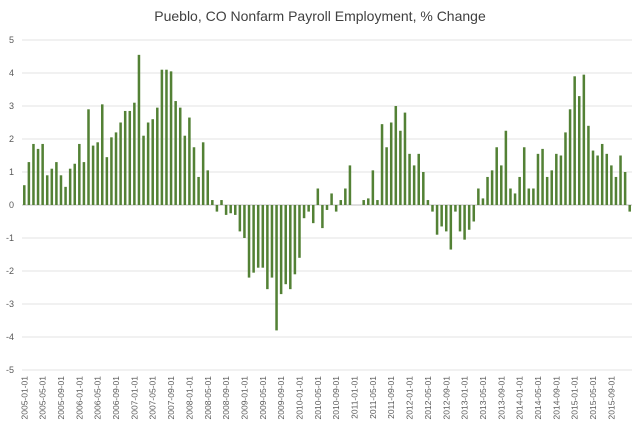  What do you see at coordinates (483, 398) in the screenshot?
I see `x-tick-label: 2013-05-01` at bounding box center [483, 398].